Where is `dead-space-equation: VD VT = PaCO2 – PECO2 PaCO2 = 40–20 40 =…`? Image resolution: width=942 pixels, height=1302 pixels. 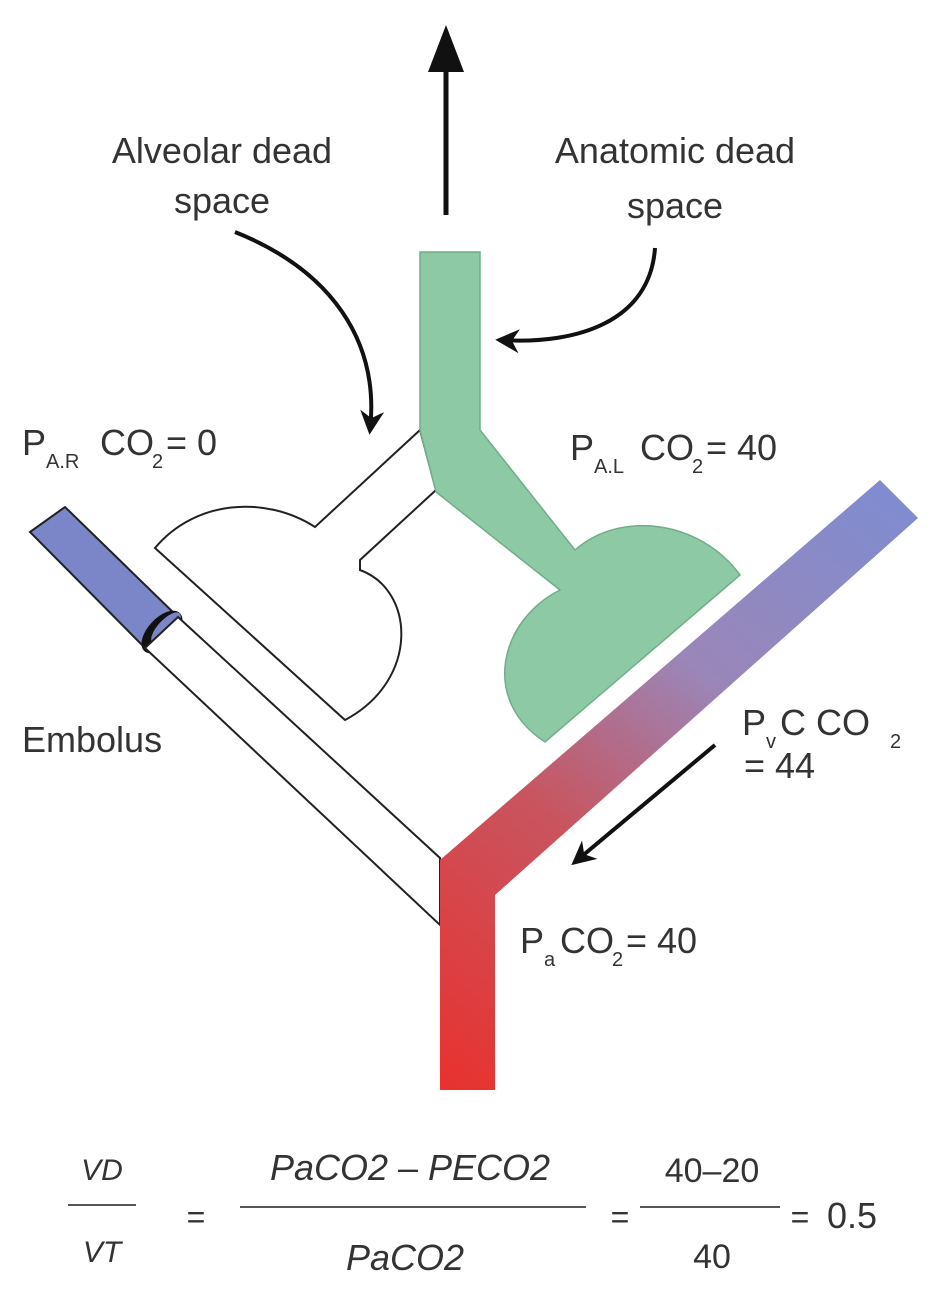
dead-space-equation: VD VT = PaCO2 – PECO2 PaCO2 = 40–20 40 =… is located at coordinates (472, 1212).